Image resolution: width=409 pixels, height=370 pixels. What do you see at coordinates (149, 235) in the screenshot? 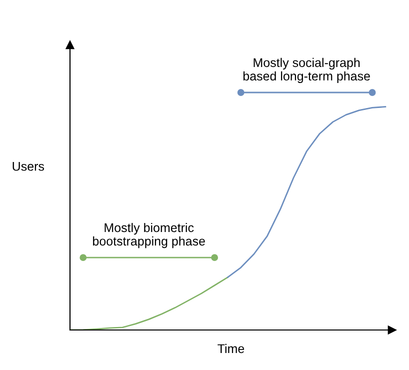
I see `series-label: Mostly biometric bootstrapping phase` at bounding box center [149, 235].